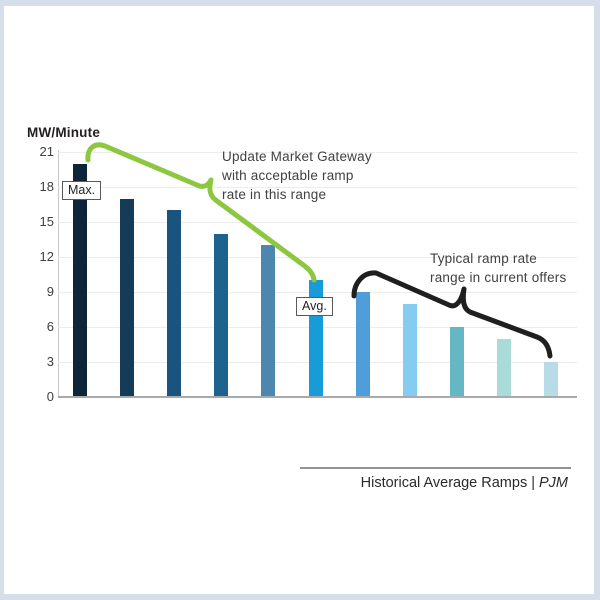  Describe the element at coordinates (46, 221) in the screenshot. I see `y-tick-label: 15` at that location.